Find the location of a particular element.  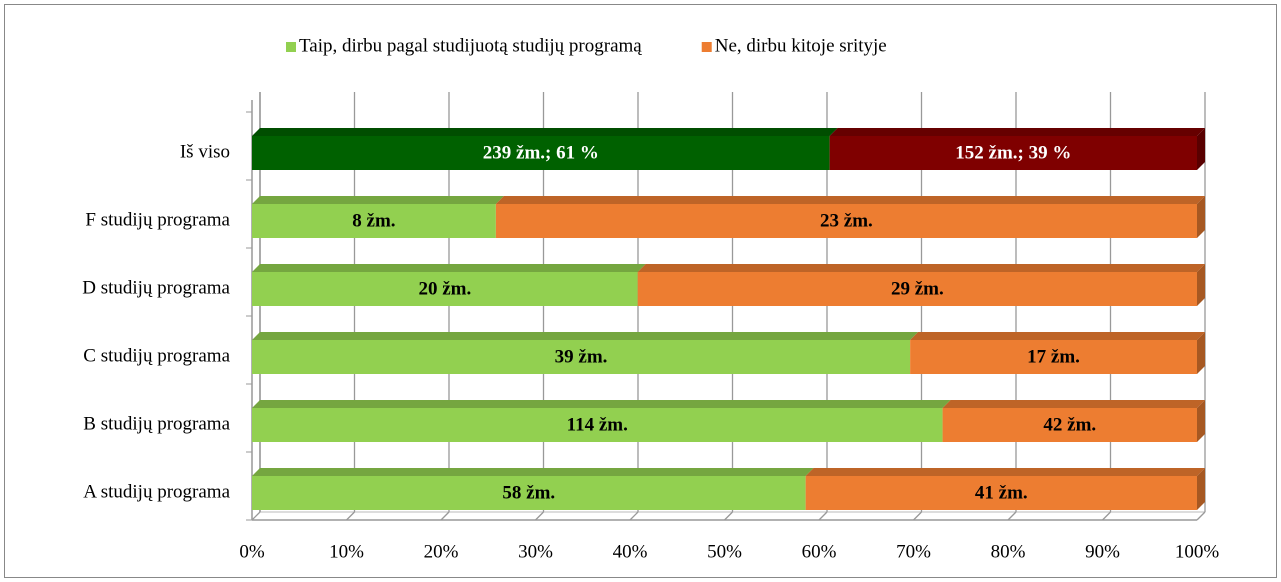

data-label: 39 žm. is located at coordinates (581, 356).